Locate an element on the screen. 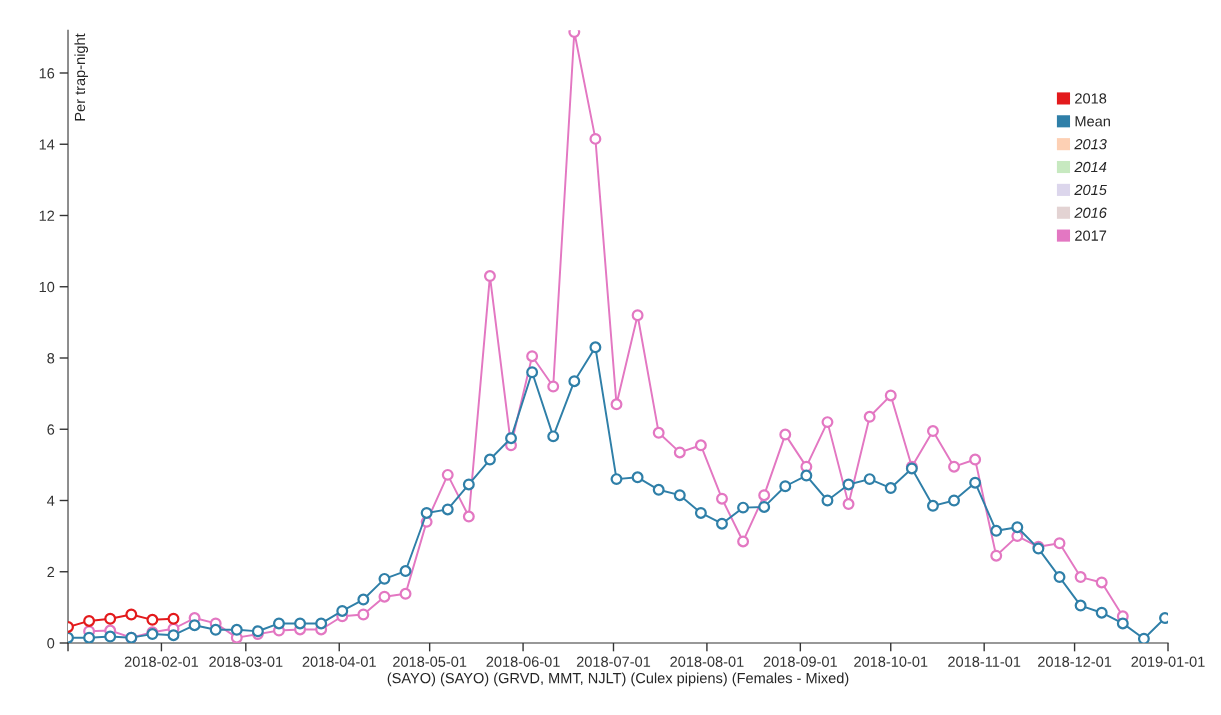 This screenshot has width=1221, height=715. y-tick-label: 12 is located at coordinates (47, 215).